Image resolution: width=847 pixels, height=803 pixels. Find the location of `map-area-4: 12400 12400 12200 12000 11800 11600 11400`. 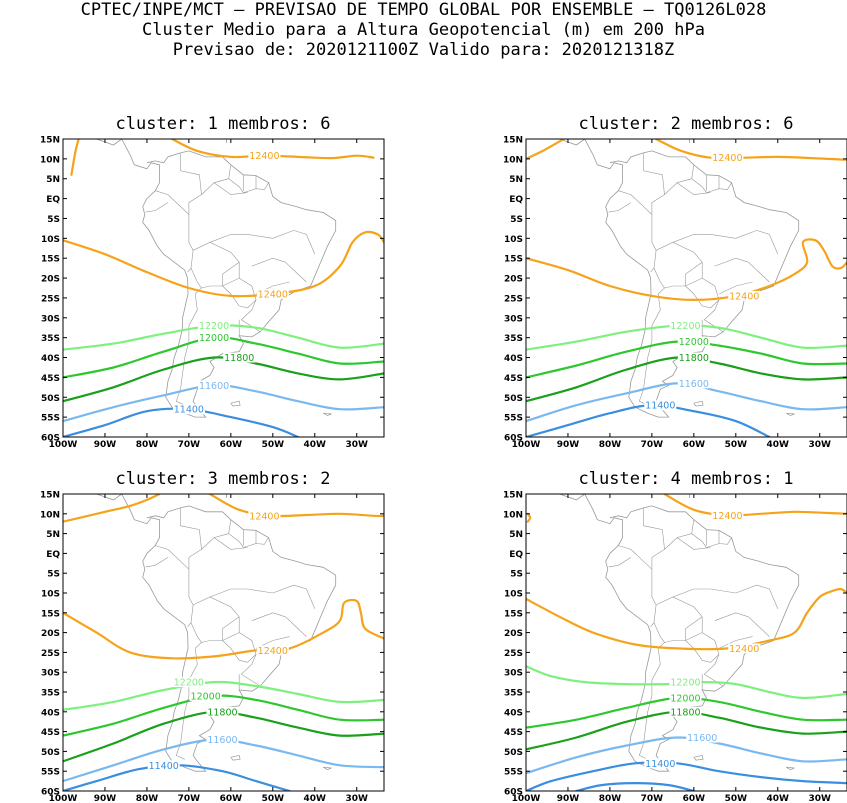

map-area-4: 12400 12400 12200 12000 11800 11600 11400 is located at coordinates (686, 642).